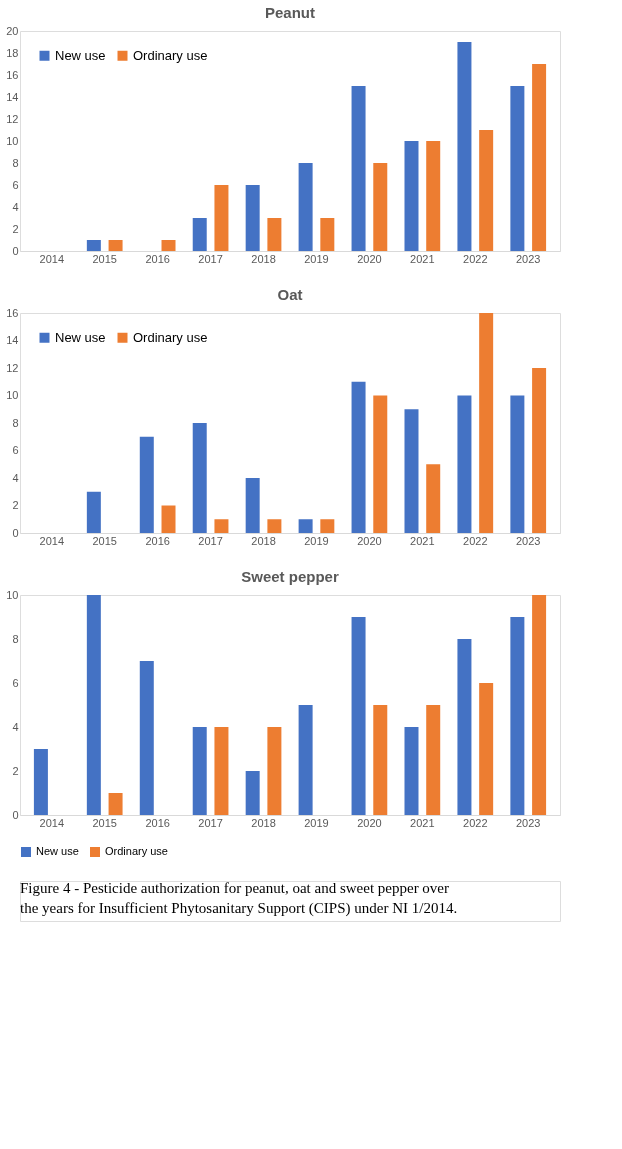  What do you see at coordinates (15, 162) in the screenshot?
I see `y-tick-label: 8` at bounding box center [15, 162].